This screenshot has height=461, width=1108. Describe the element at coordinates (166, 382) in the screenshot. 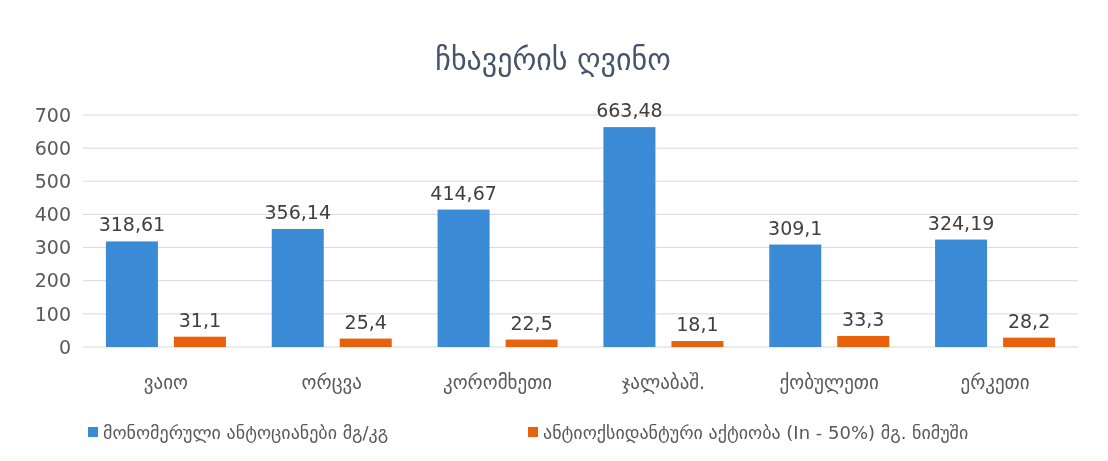

I see `x-tick-label: ვაიო` at that location.